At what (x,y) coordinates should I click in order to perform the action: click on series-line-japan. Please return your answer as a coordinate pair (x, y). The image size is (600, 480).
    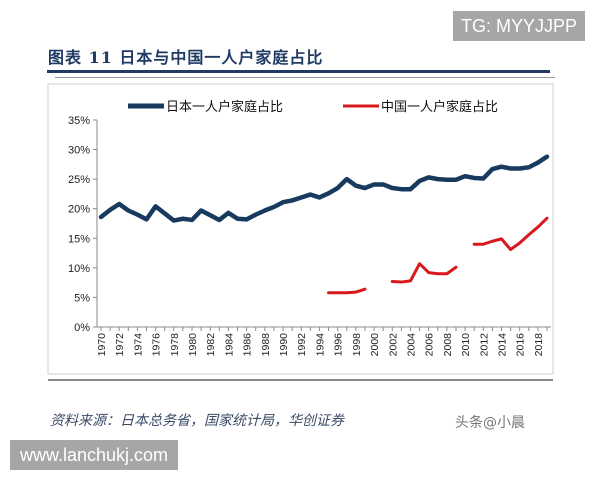
    Looking at the image, I should click on (324, 188).